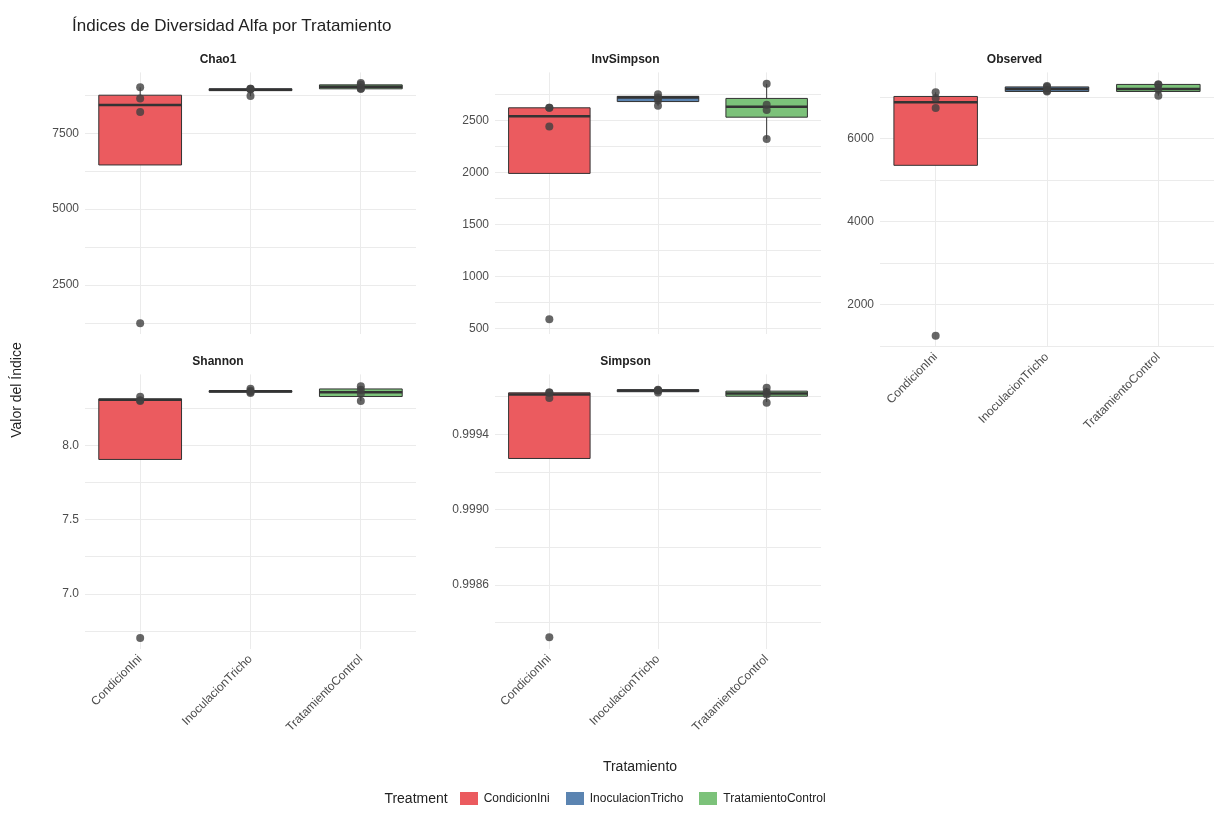 This screenshot has width=1218, height=814. Describe the element at coordinates (636, 798) in the screenshot. I see `legend-label: InoculacionTricho` at that location.